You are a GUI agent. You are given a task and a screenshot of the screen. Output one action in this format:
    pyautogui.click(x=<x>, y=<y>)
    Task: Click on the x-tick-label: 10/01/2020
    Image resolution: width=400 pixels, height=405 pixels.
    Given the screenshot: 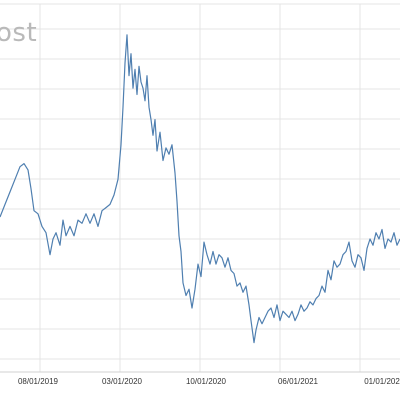 What is the action you would take?
    pyautogui.click(x=206, y=381)
    